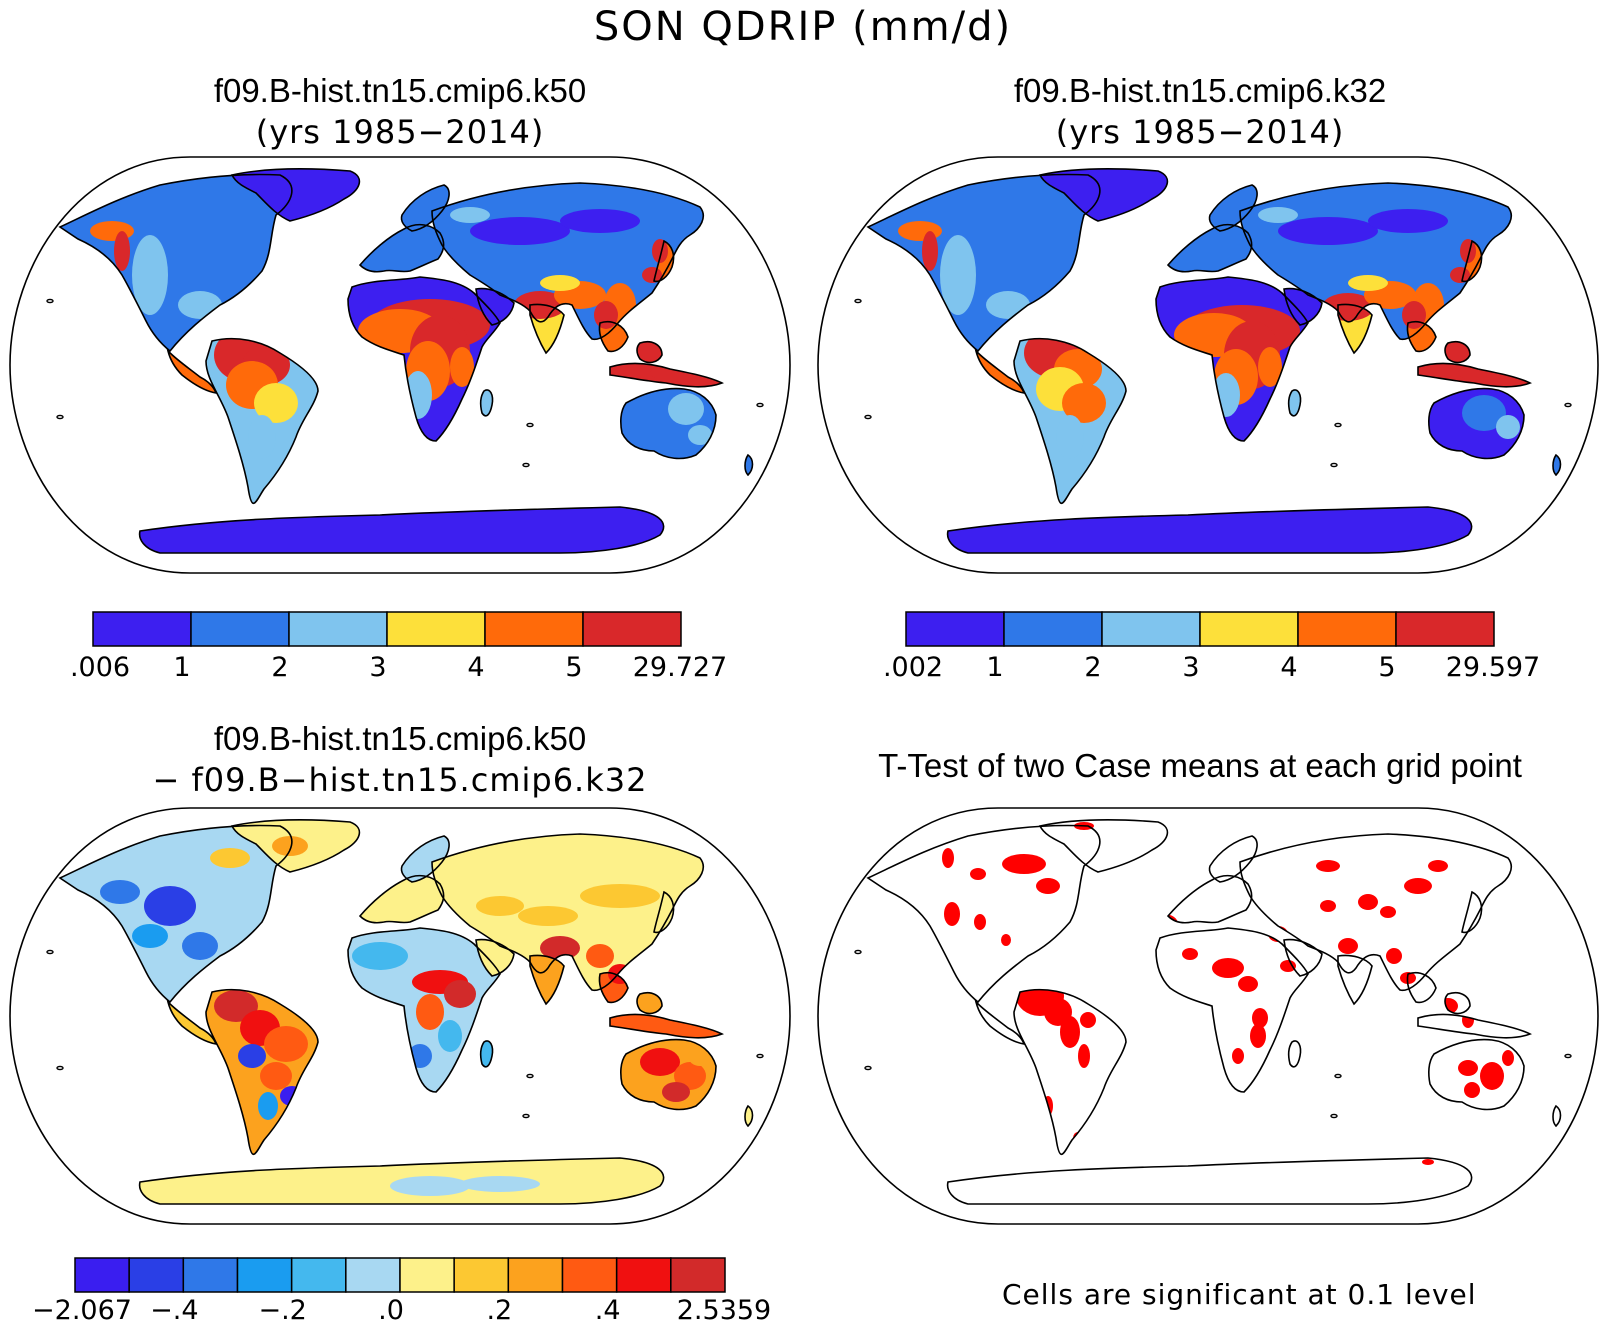  What do you see at coordinates (400, 738) in the screenshot?
I see `panel-3-title: f09.B-hist.tn15.cmip6.k50` at bounding box center [400, 738].